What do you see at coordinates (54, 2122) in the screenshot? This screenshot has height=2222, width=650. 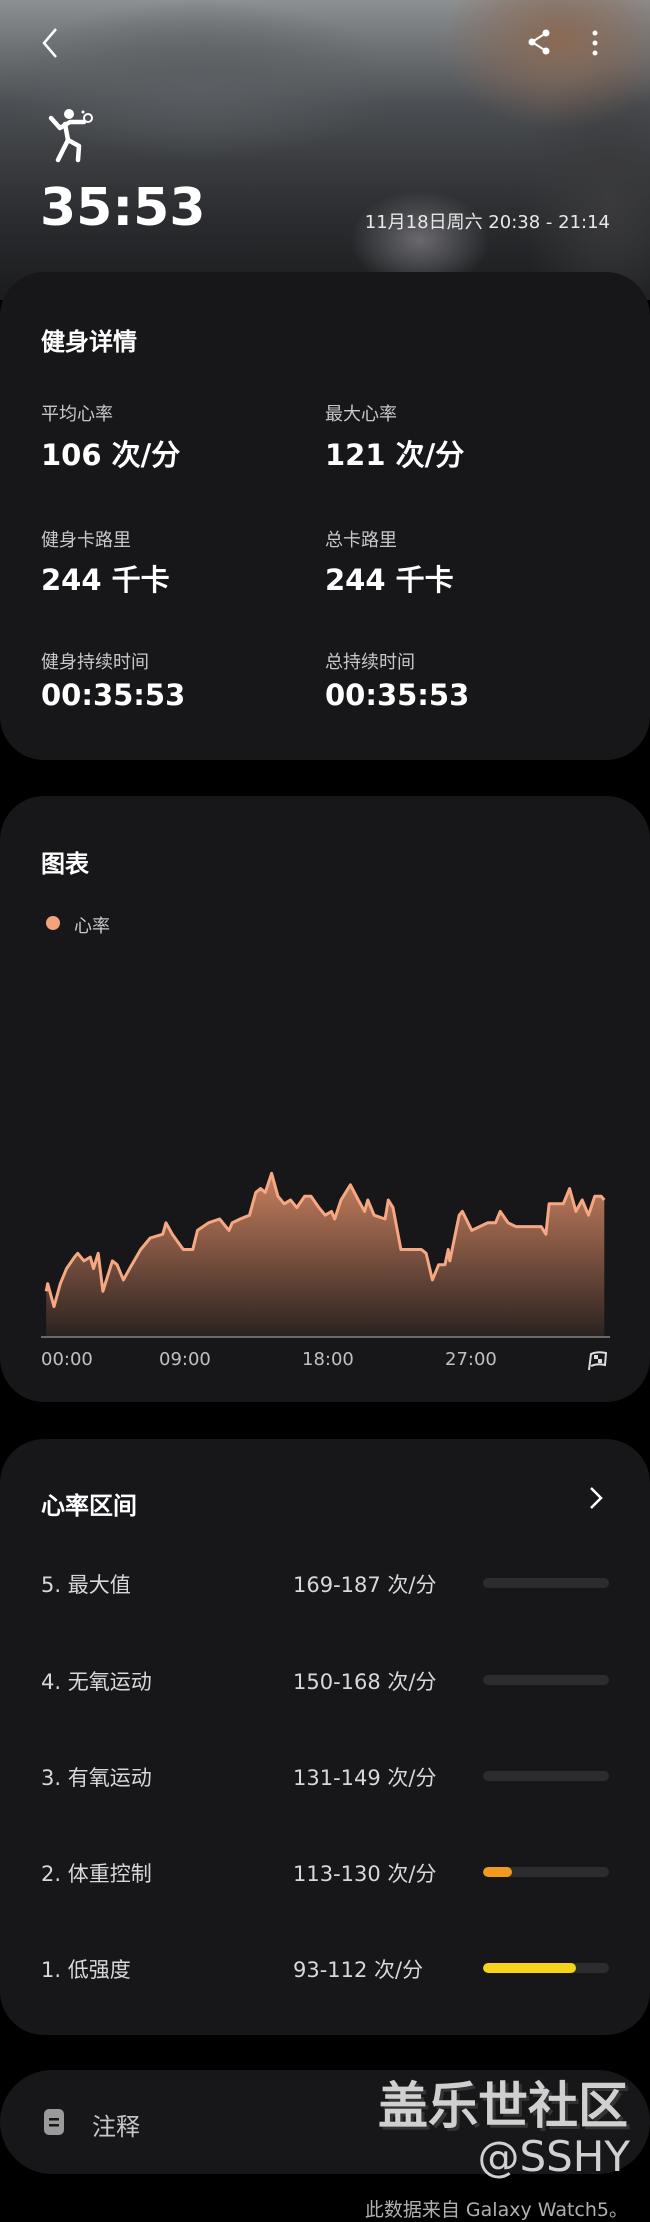 I see `note-icon` at bounding box center [54, 2122].